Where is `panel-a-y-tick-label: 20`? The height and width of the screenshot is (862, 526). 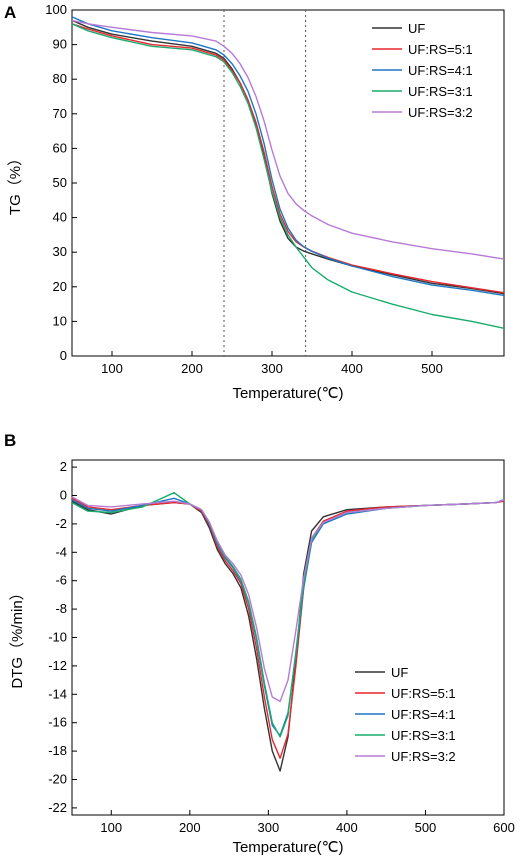
panel-a-y-tick-label: 20 is located at coordinates (60, 286).